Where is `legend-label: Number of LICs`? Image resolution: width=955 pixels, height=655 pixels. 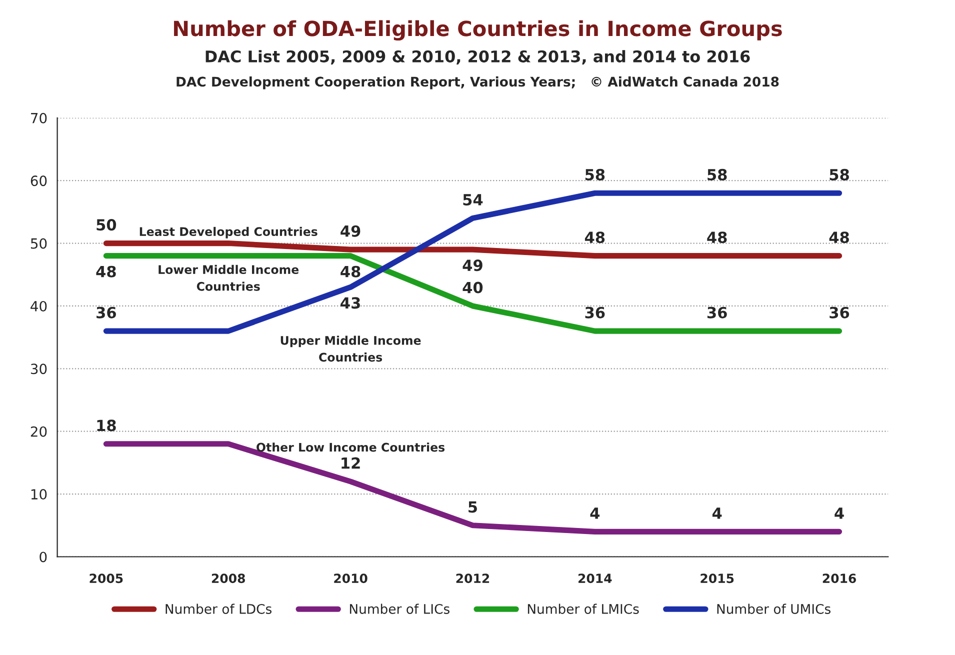 legend-label: Number of LICs is located at coordinates (400, 609).